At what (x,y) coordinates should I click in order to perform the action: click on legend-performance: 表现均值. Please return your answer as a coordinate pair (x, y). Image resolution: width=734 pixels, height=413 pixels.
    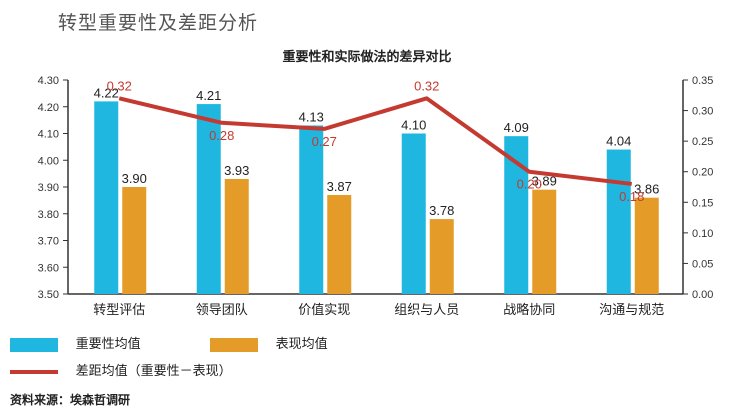
    Looking at the image, I should click on (269, 342).